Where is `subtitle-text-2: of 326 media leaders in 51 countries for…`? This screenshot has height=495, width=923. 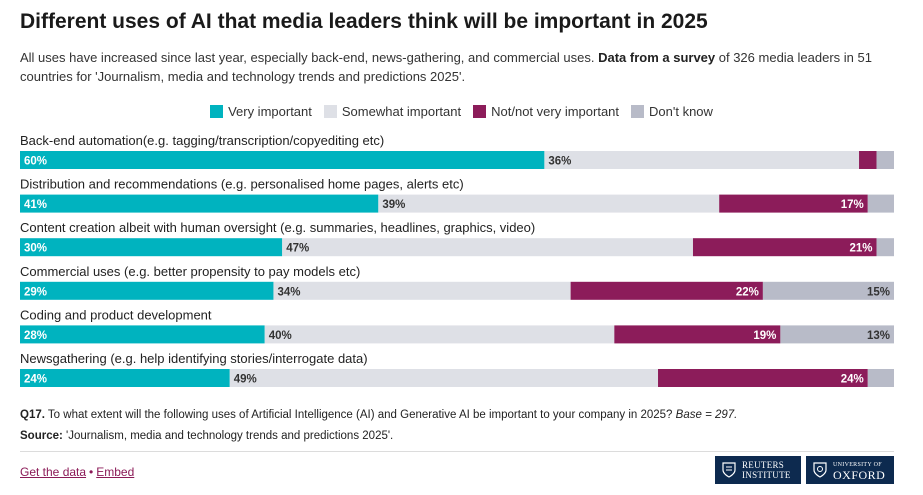
subtitle-text-2: of 326 media leaders in 51 countries for… is located at coordinates (446, 67).